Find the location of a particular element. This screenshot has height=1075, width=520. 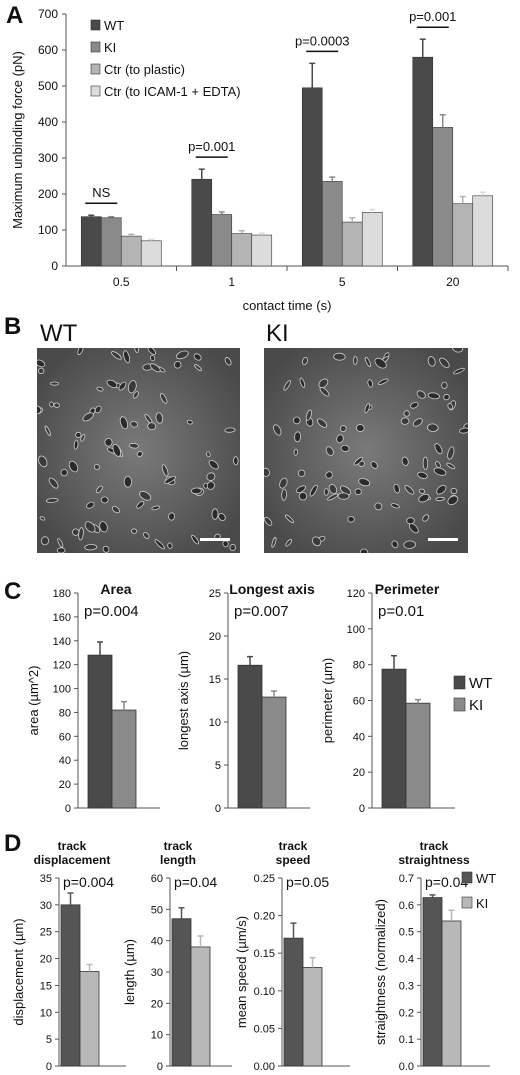

chart-title: length is located at coordinates (178, 860).